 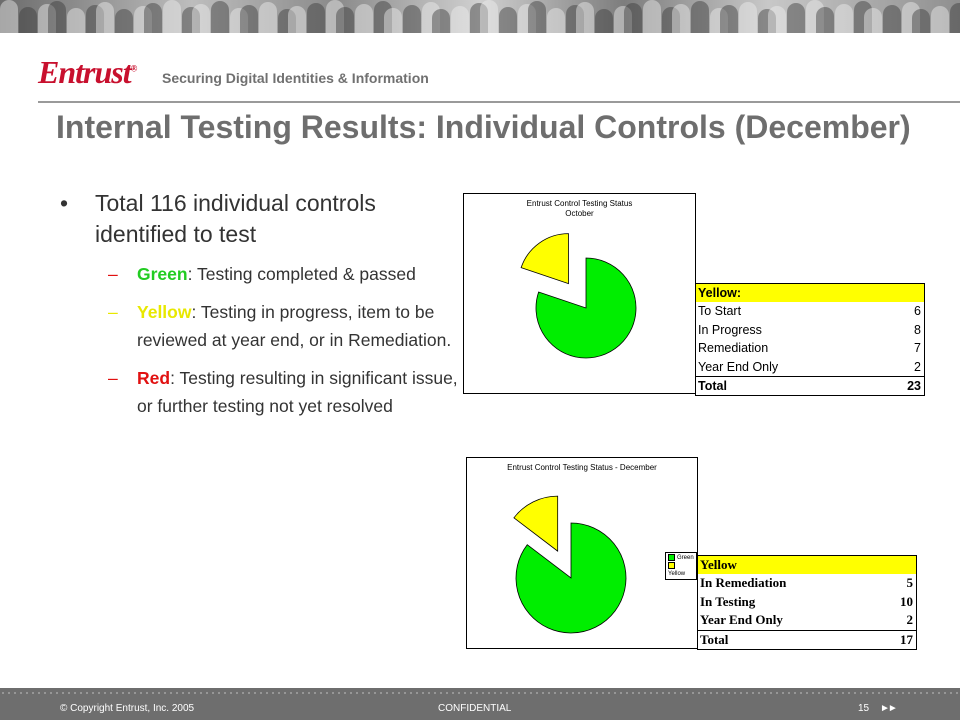 What do you see at coordinates (127, 708) in the screenshot?
I see `copyright-text: © Copyright Entrust, Inc. 2005` at bounding box center [127, 708].